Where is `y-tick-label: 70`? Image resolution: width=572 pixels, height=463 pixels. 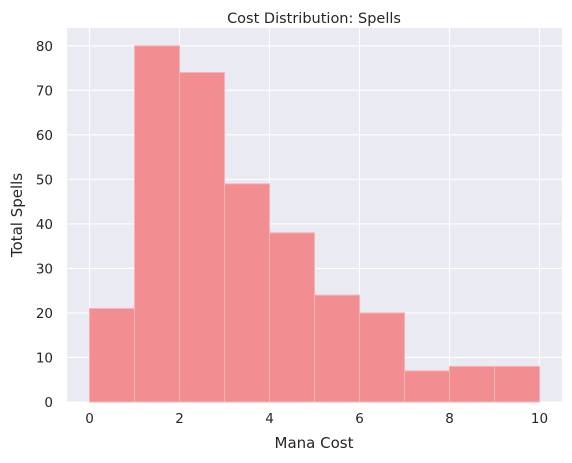 y-tick-label: 70 is located at coordinates (44, 91).